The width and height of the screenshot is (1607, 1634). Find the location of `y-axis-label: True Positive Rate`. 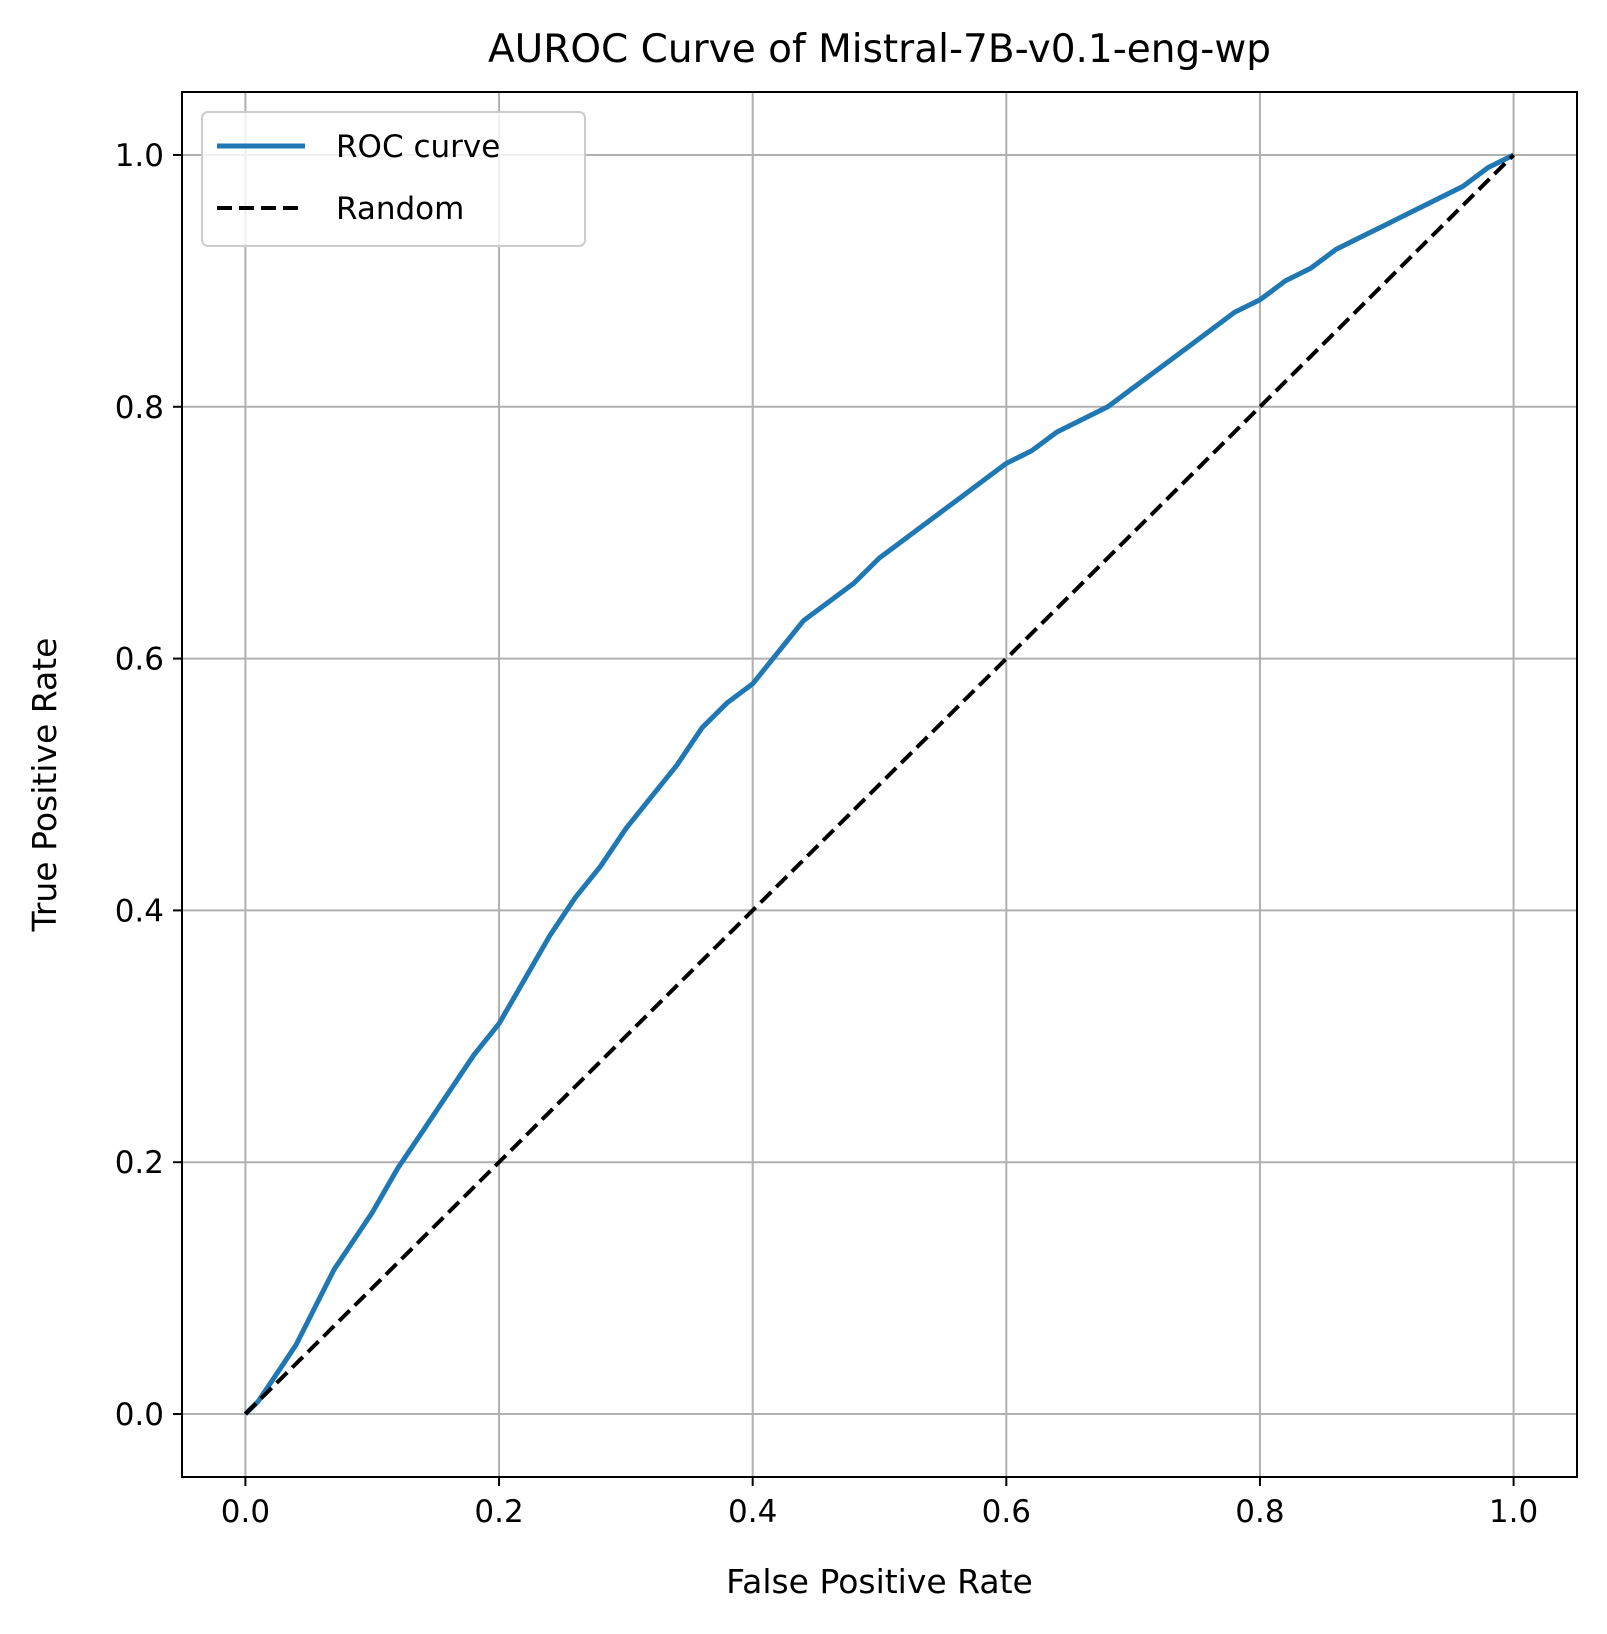

y-axis-label: True Positive Rate is located at coordinates (44, 785).